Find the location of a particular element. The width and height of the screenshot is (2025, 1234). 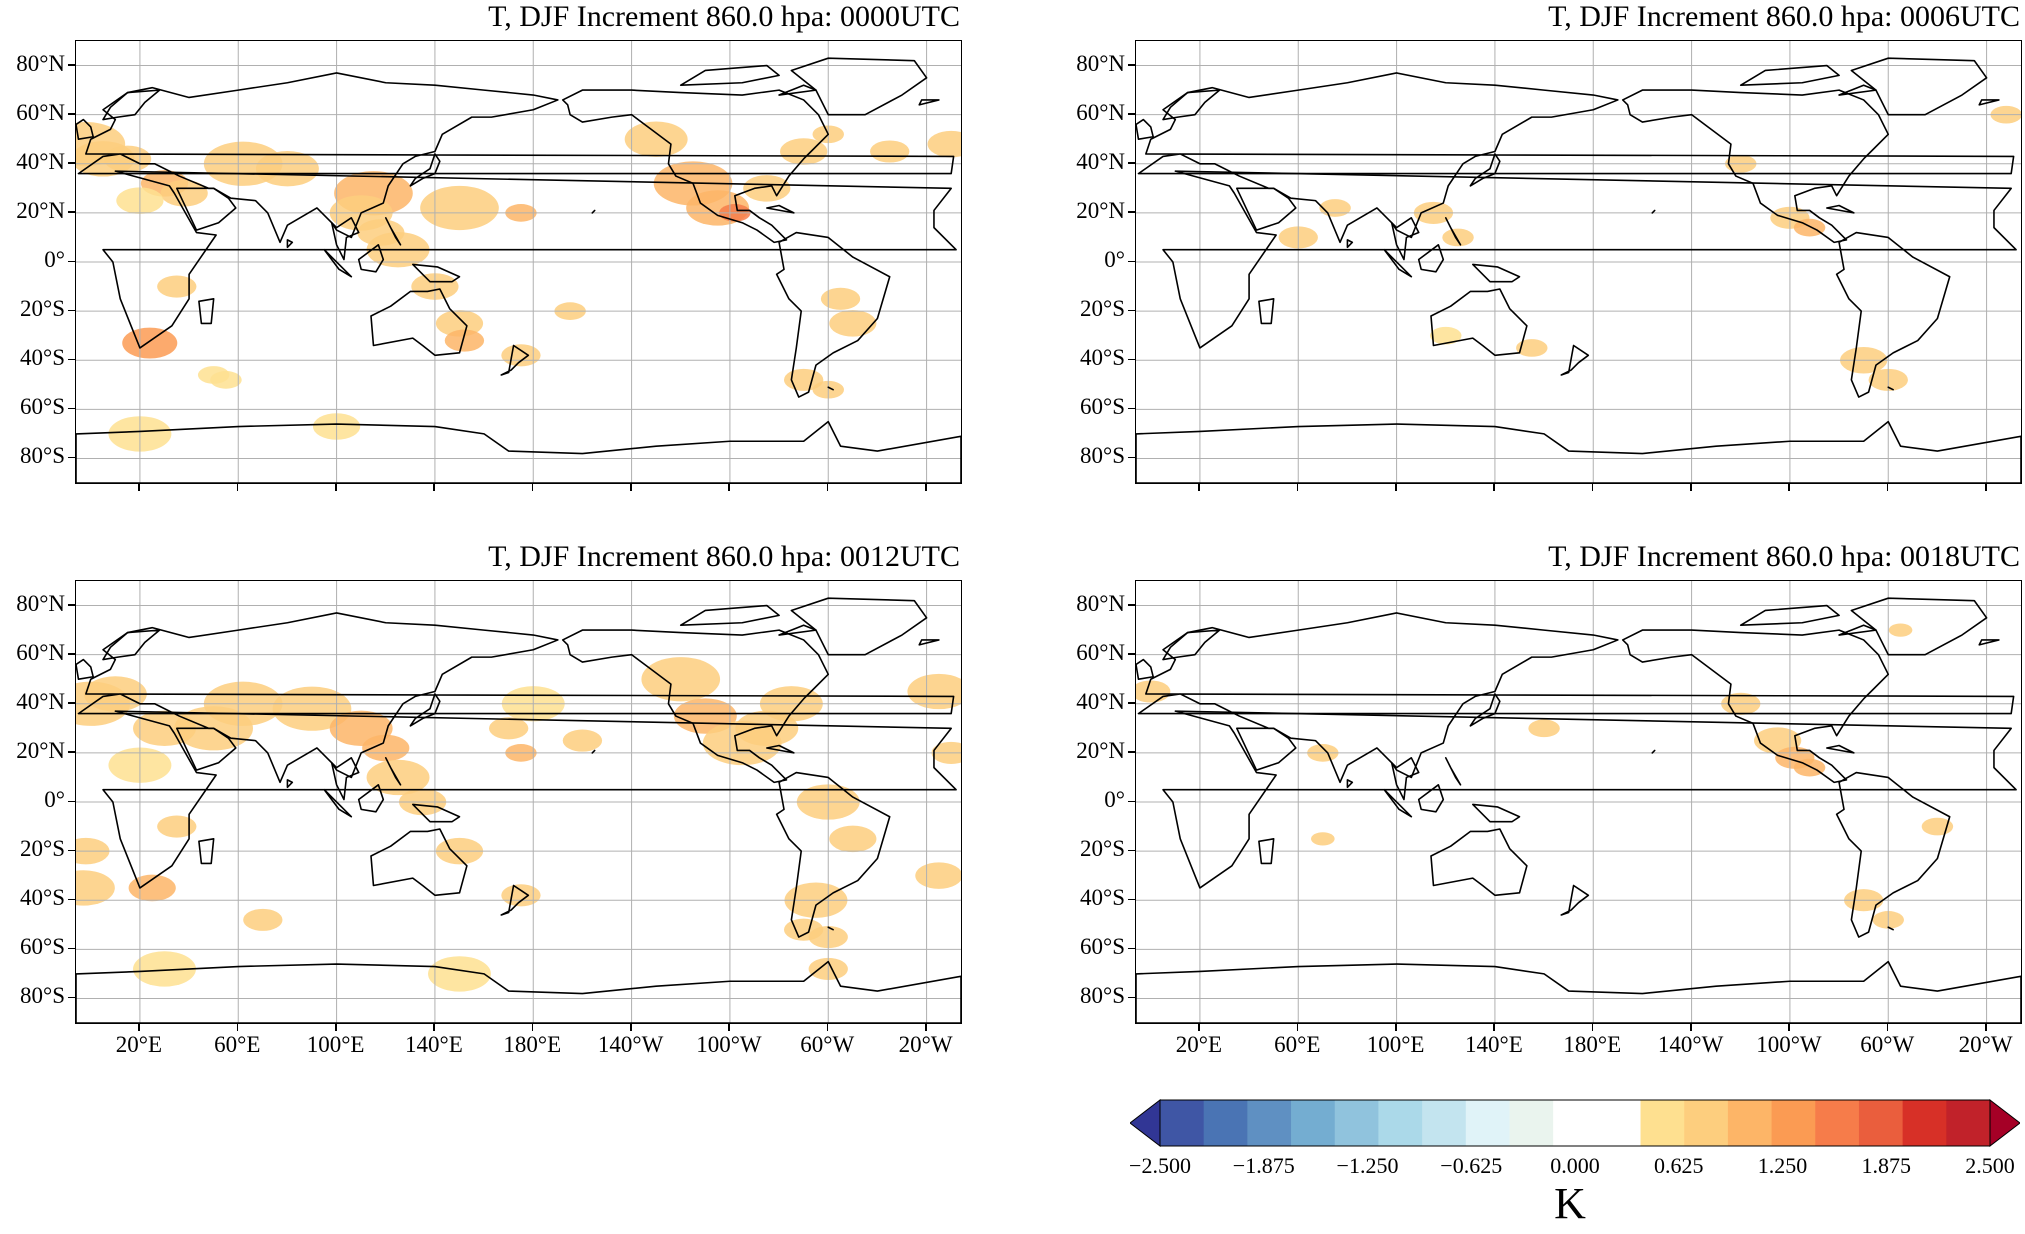

lat-label: 20°N is located at coordinates (40, 750).